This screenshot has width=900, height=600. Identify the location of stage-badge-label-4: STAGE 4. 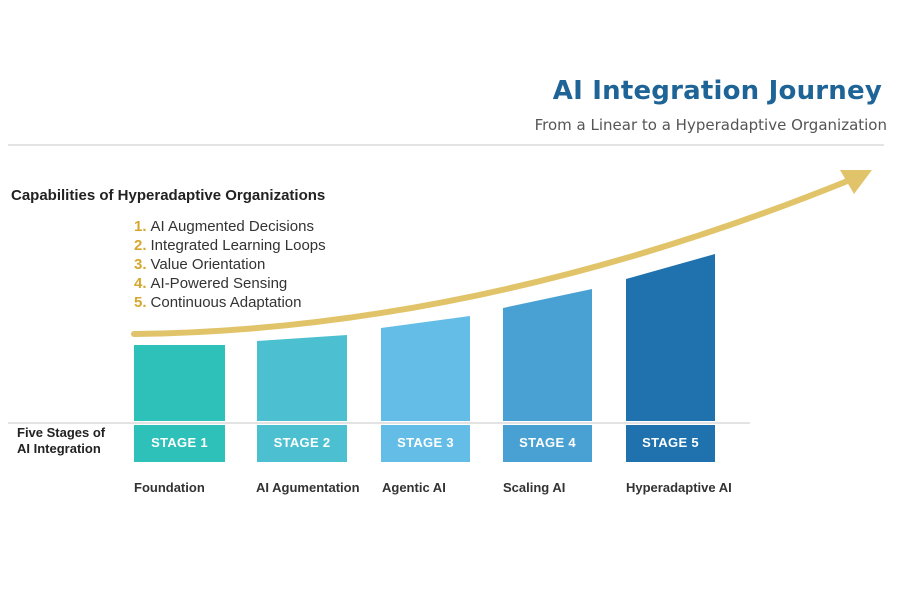
(547, 442).